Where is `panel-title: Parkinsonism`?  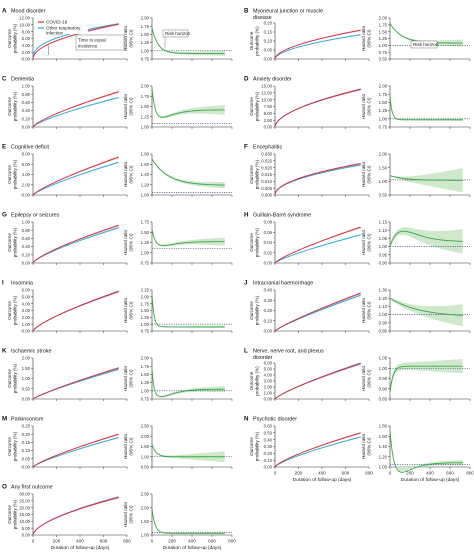
panel-title: Parkinsonism is located at coordinates (27, 420).